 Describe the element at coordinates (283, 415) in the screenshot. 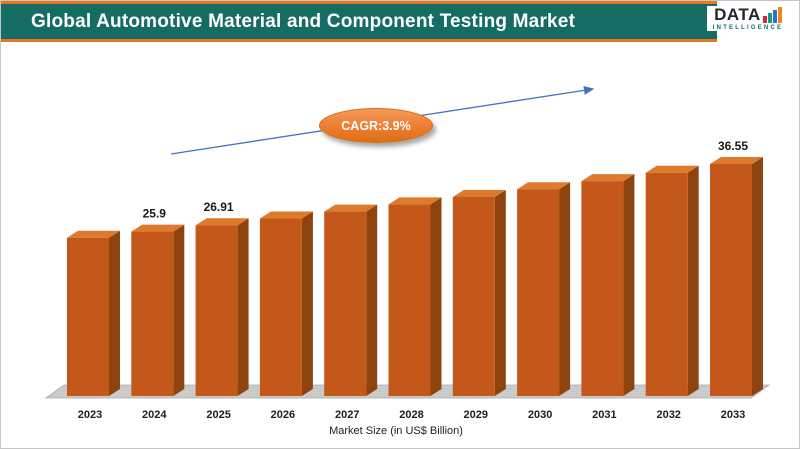

I see `x-axis-label-2026: 2026` at that location.